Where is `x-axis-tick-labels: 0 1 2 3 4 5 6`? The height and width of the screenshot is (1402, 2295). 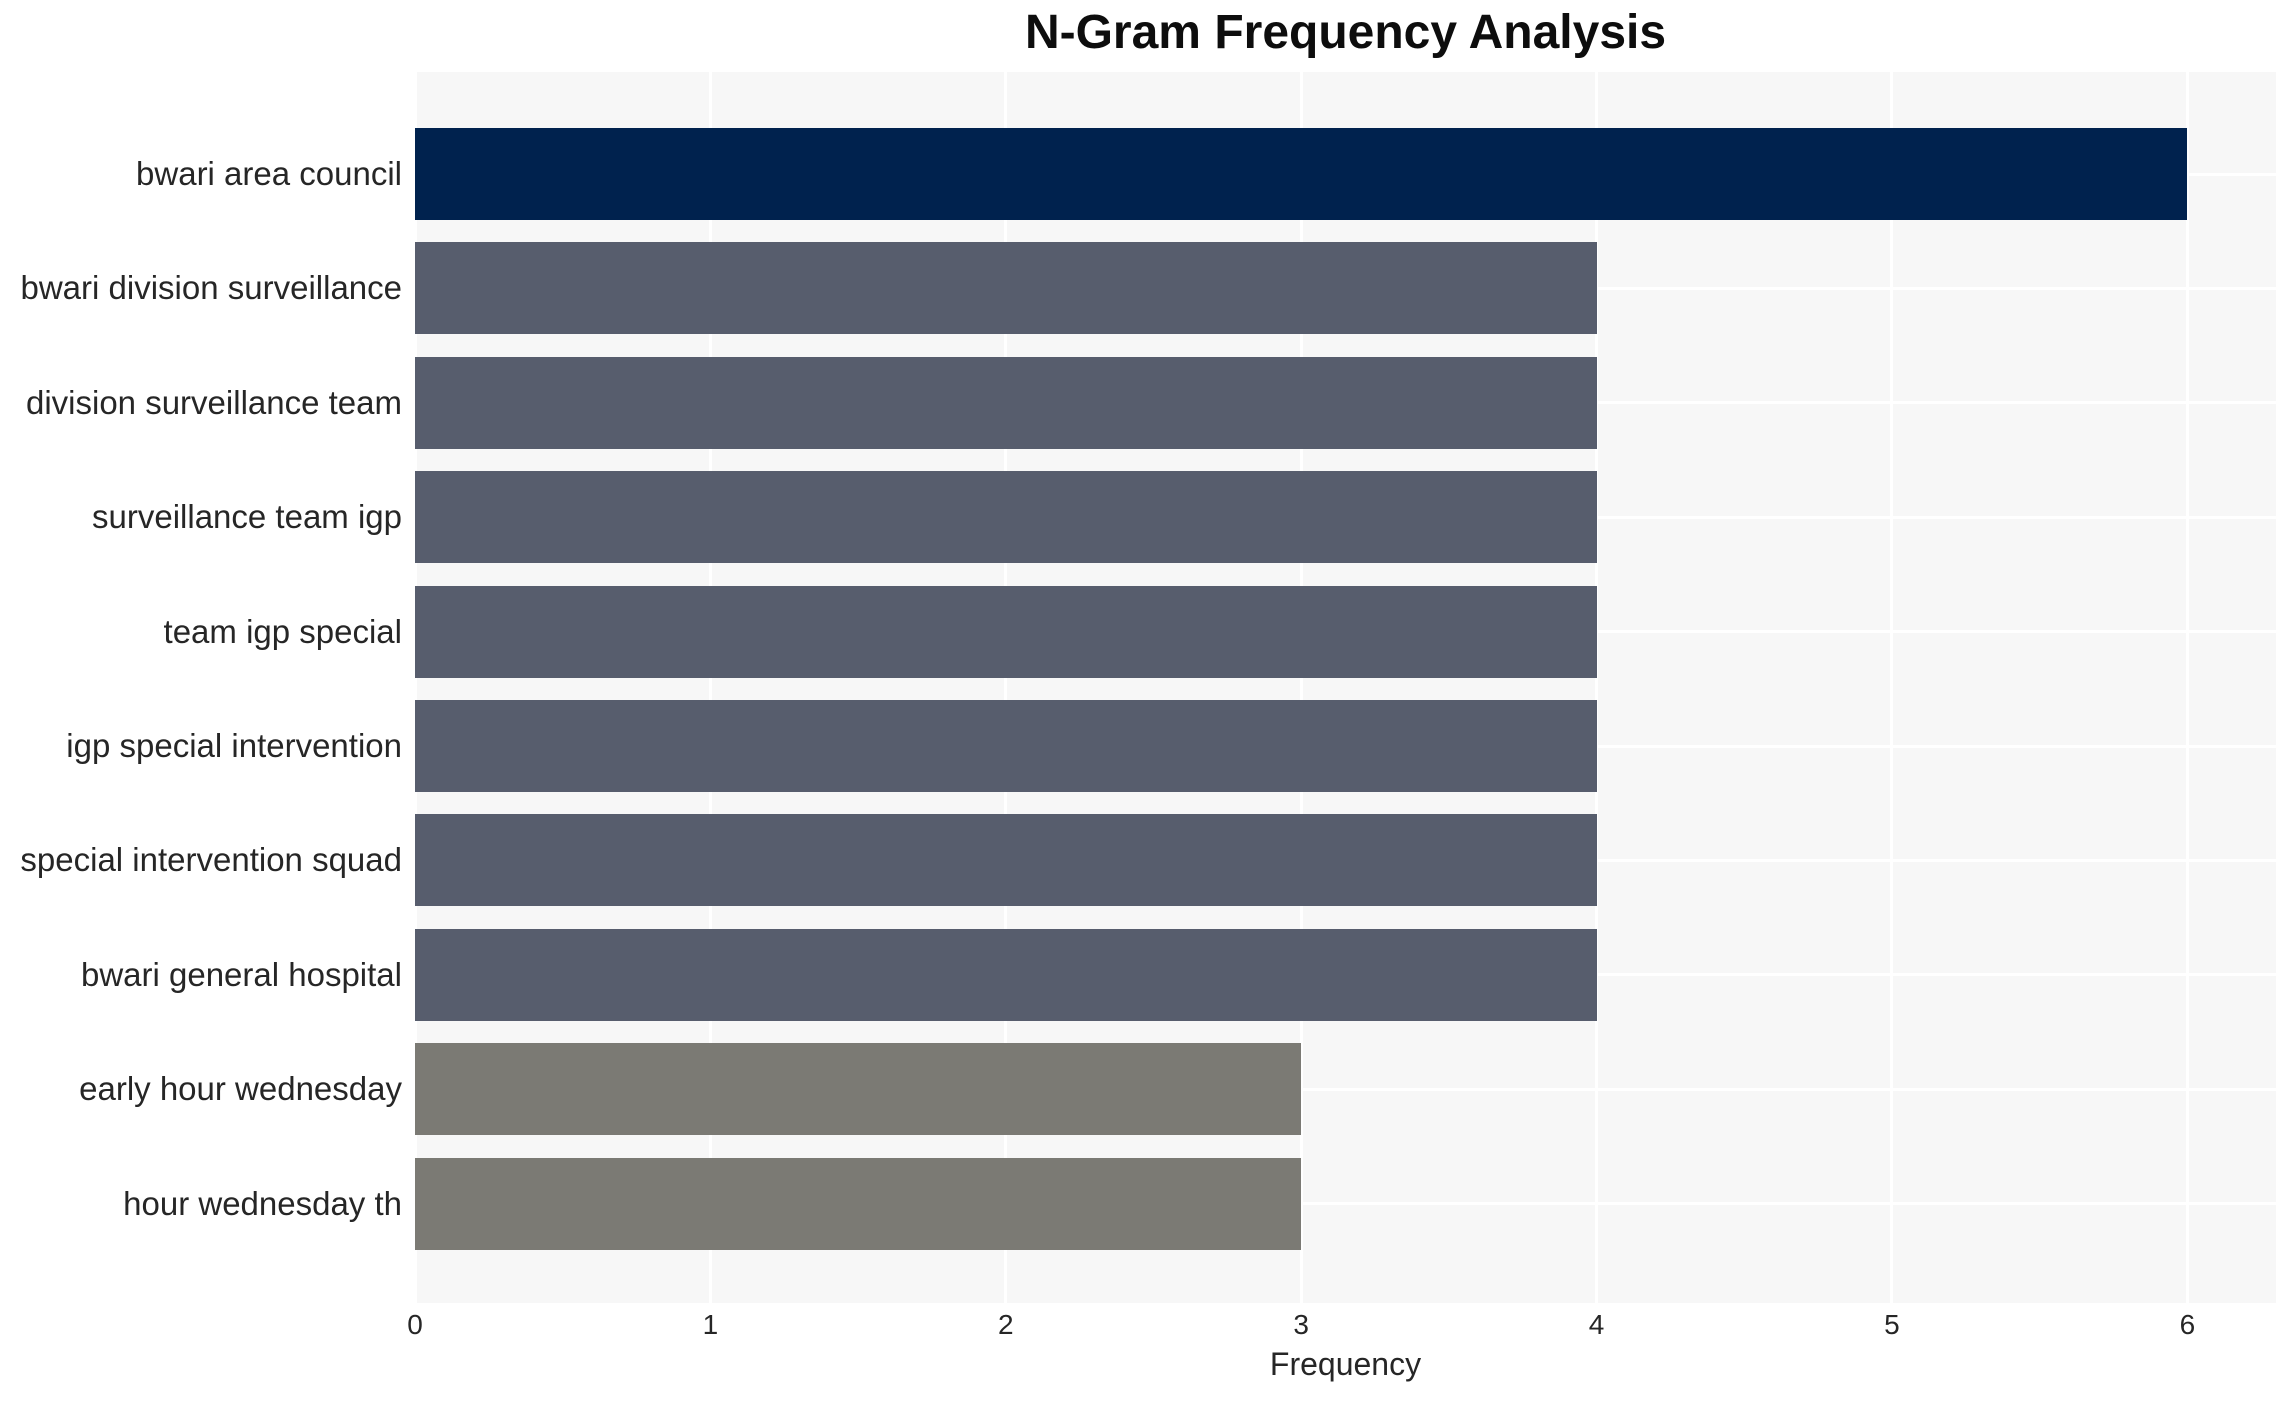
x-axis-tick-labels: 0 1 2 3 4 5 6 is located at coordinates (1341, 1327).